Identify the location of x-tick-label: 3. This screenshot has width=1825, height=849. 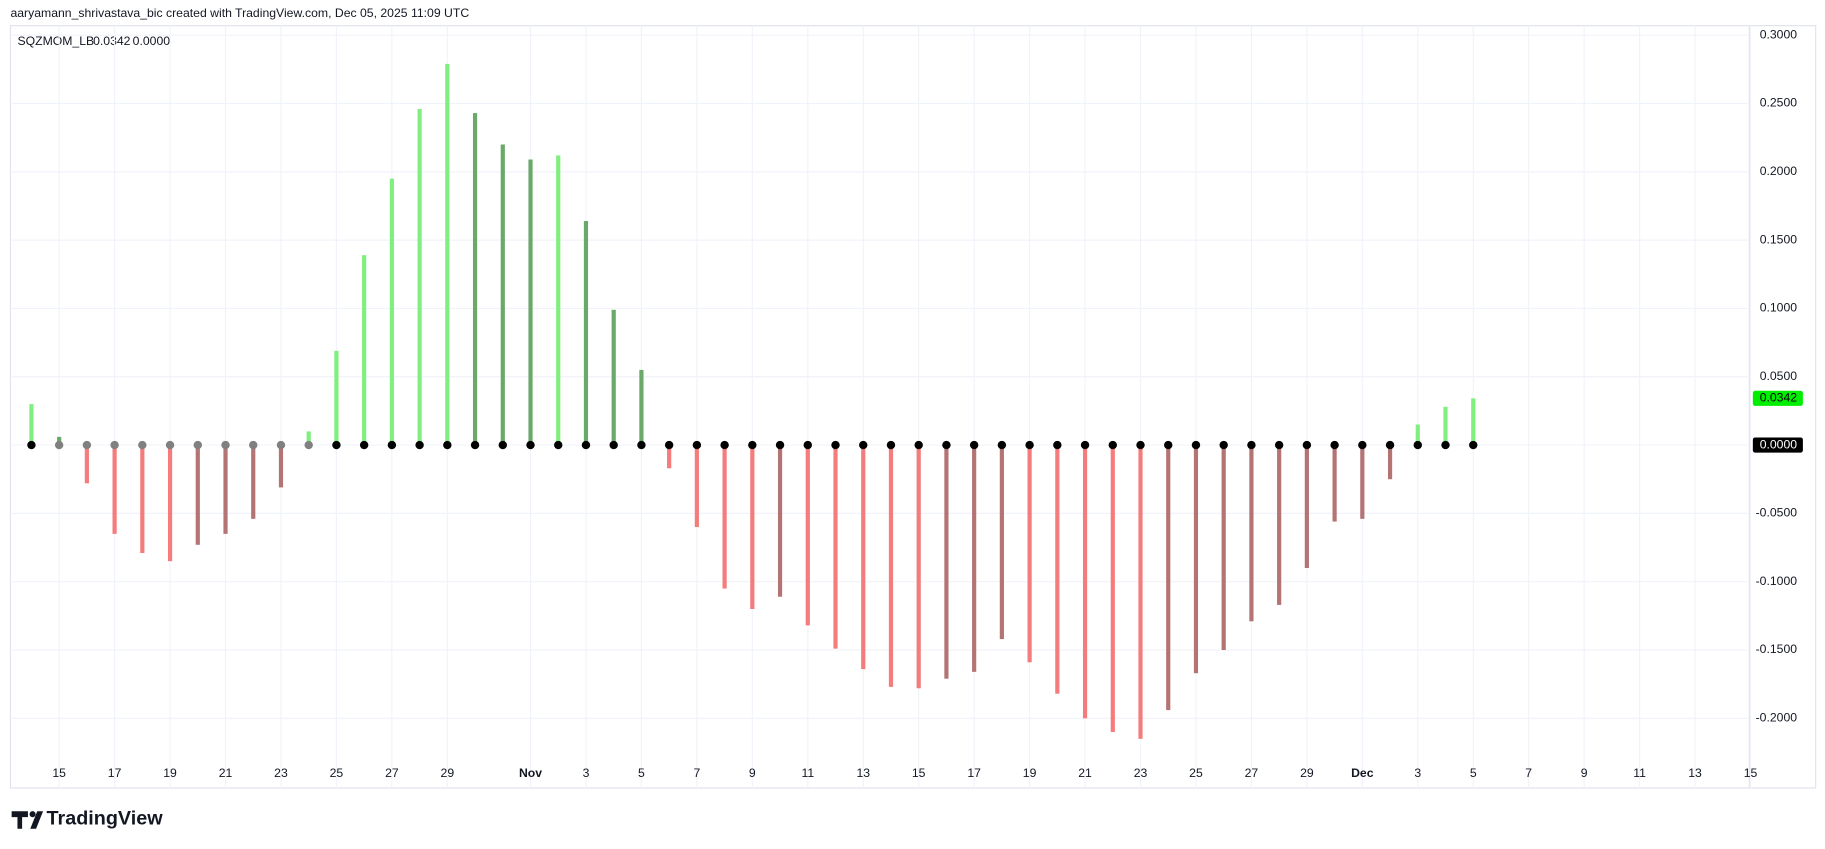
(586, 773).